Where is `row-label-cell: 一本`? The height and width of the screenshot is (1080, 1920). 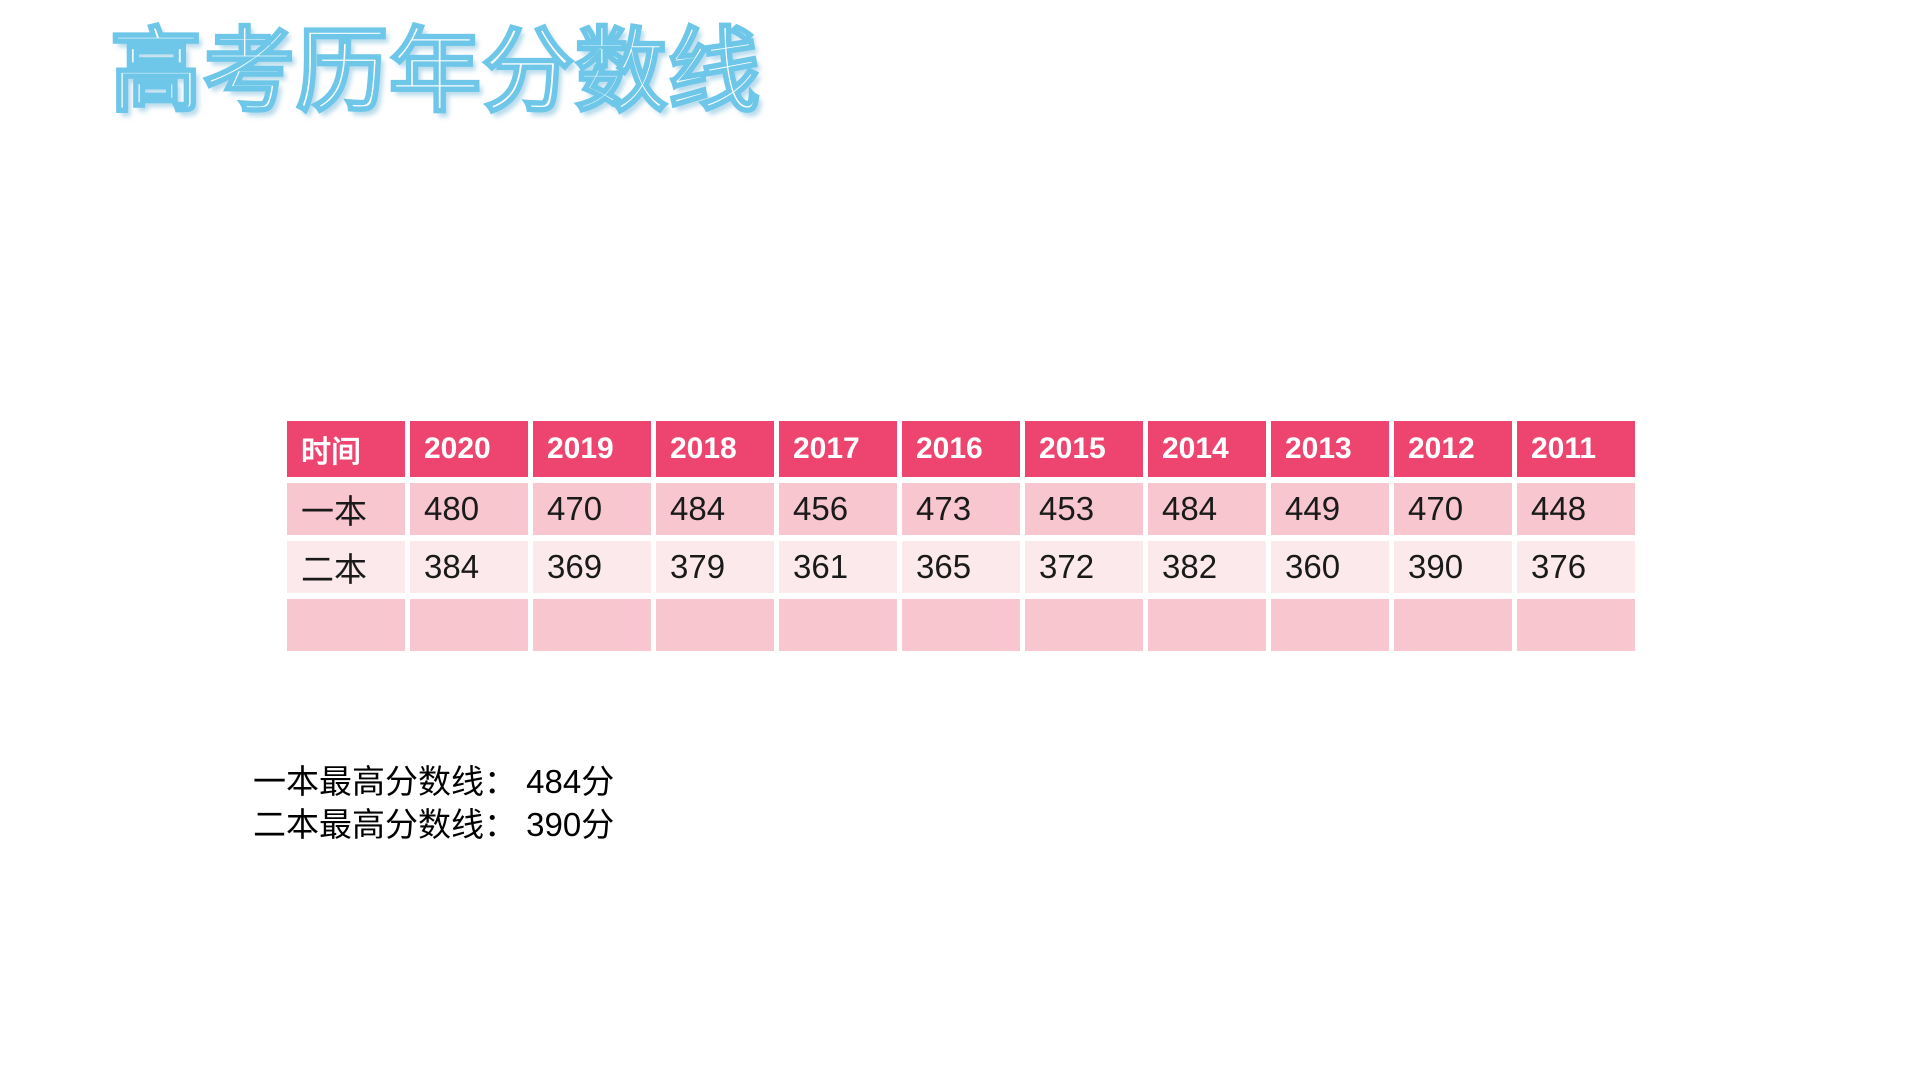 row-label-cell: 一本 is located at coordinates (346, 509).